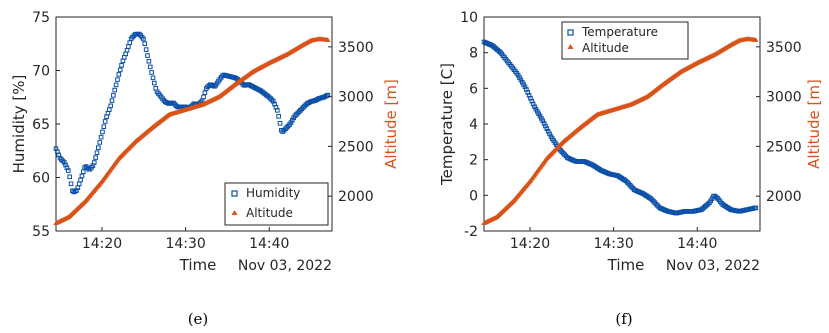 The image size is (829, 333). What do you see at coordinates (273, 193) in the screenshot?
I see `legend-label-humidity: Humidity` at bounding box center [273, 193].